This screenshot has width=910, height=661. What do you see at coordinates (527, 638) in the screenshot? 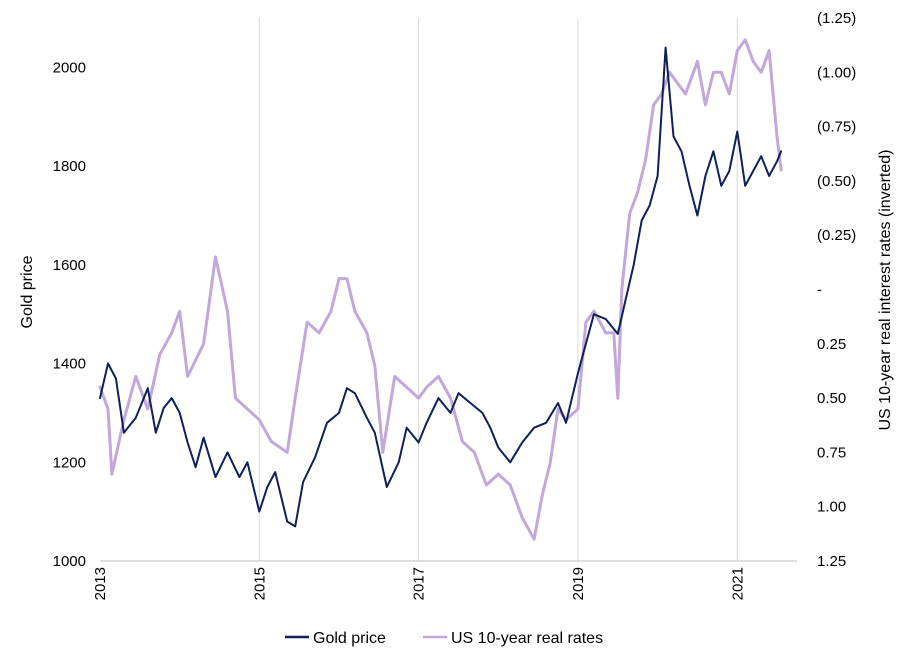
I see `legend-label-real-rates: US 10-year real rates` at bounding box center [527, 638].